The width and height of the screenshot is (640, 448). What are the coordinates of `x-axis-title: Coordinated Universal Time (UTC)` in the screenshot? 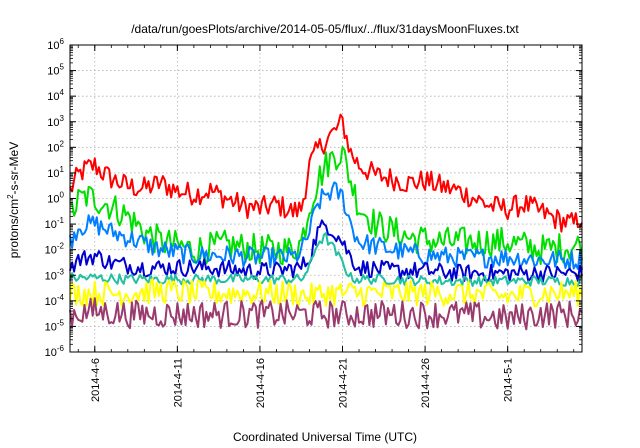 It's located at (325, 437).